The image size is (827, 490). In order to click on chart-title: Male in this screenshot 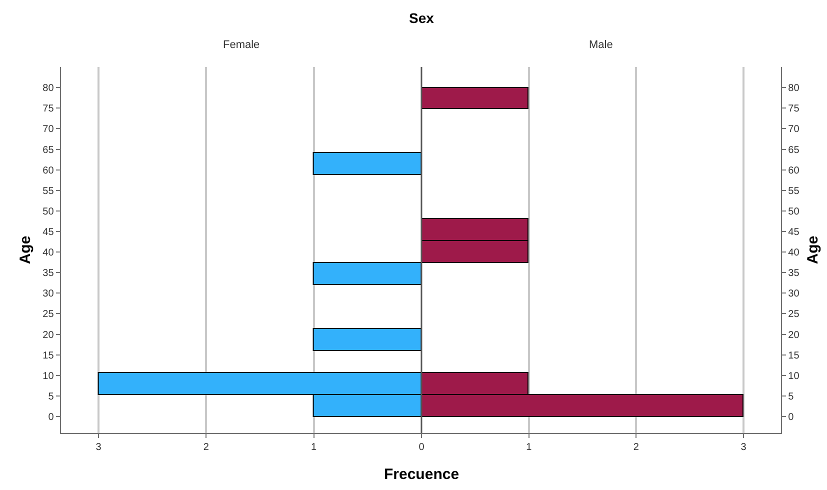, I will do `click(601, 45)`.